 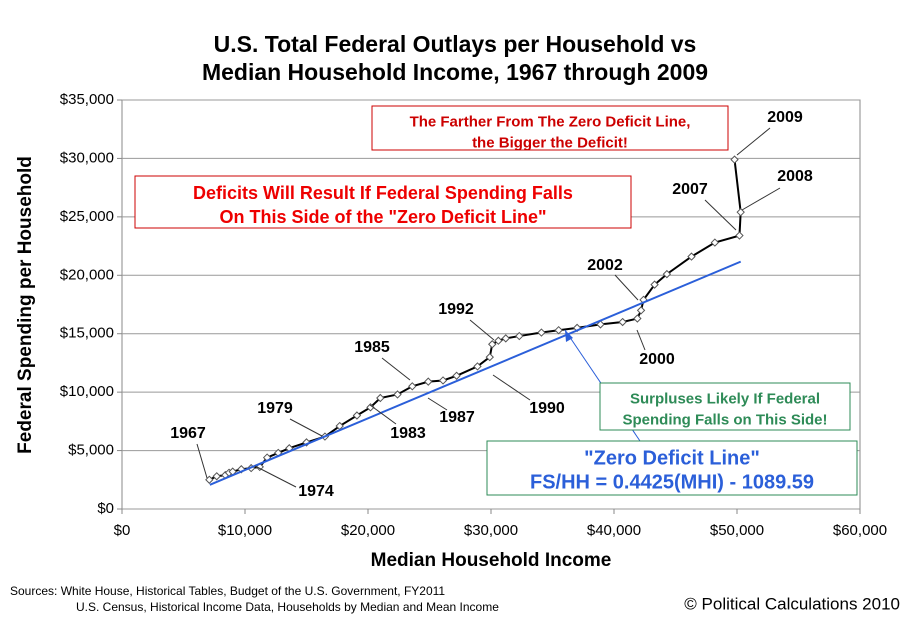 What do you see at coordinates (605, 265) in the screenshot?
I see `year-label: 2002` at bounding box center [605, 265].